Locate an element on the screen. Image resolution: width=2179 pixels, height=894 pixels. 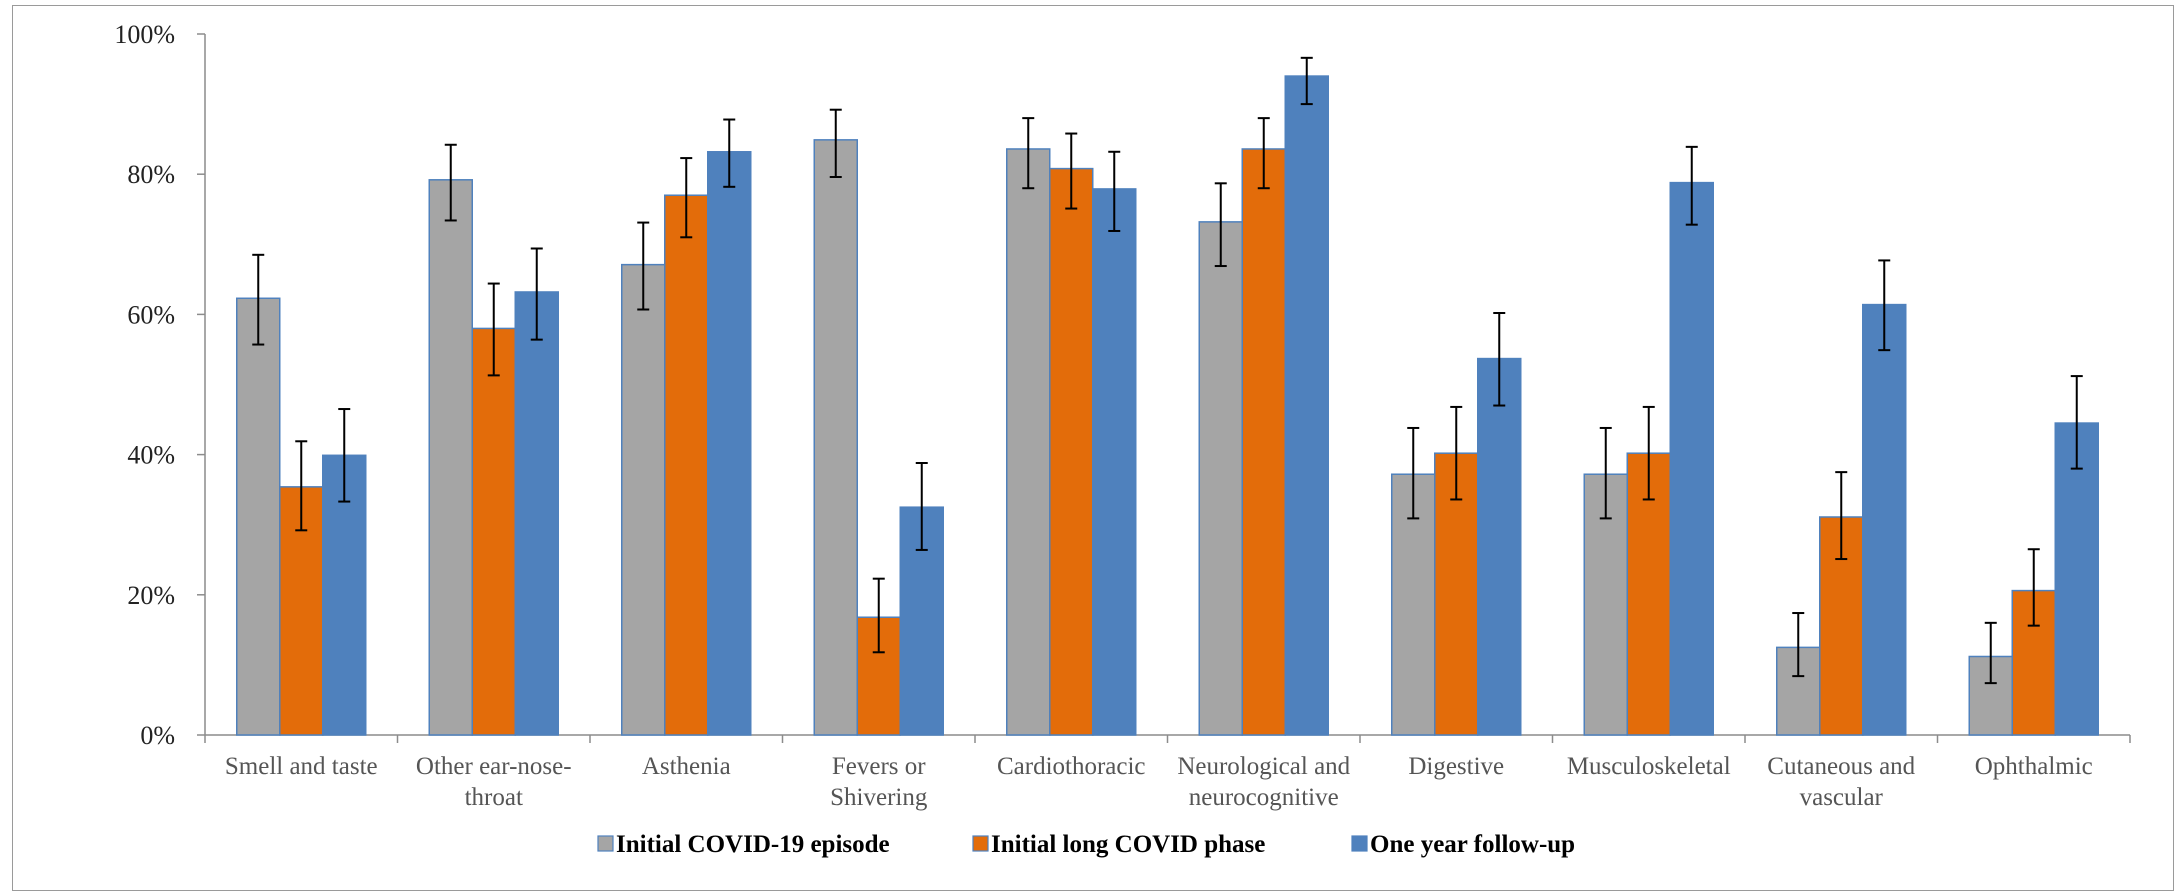
x-category-label-line: Cardiothoracic is located at coordinates (1071, 766).